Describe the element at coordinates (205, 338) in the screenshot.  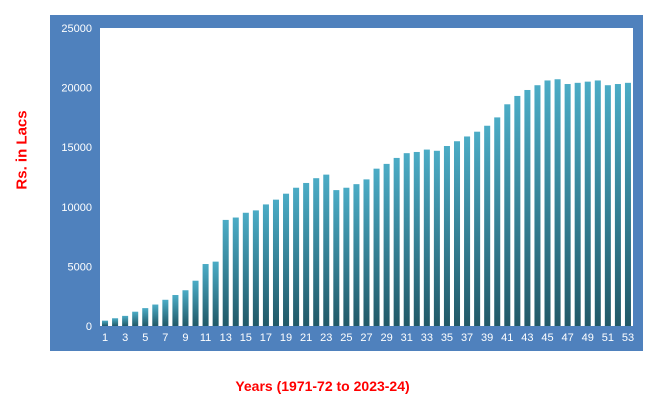
I see `x-tick-label: 11` at that location.